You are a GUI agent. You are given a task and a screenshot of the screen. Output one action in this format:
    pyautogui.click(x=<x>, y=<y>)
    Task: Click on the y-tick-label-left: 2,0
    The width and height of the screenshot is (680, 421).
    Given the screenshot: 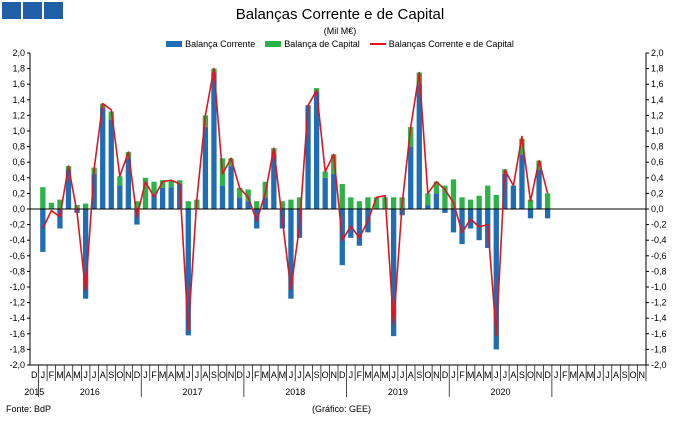 What is the action you would take?
    pyautogui.click(x=18, y=53)
    